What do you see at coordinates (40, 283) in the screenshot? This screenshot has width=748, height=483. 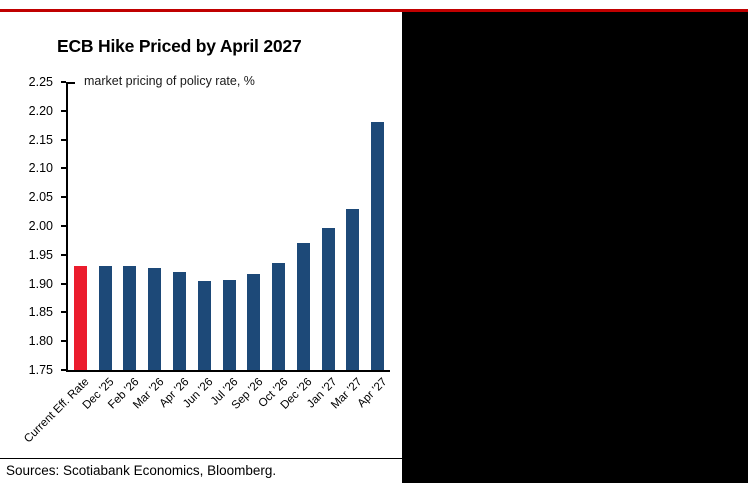 I see `y-tick-label: 1.90` at bounding box center [40, 283].